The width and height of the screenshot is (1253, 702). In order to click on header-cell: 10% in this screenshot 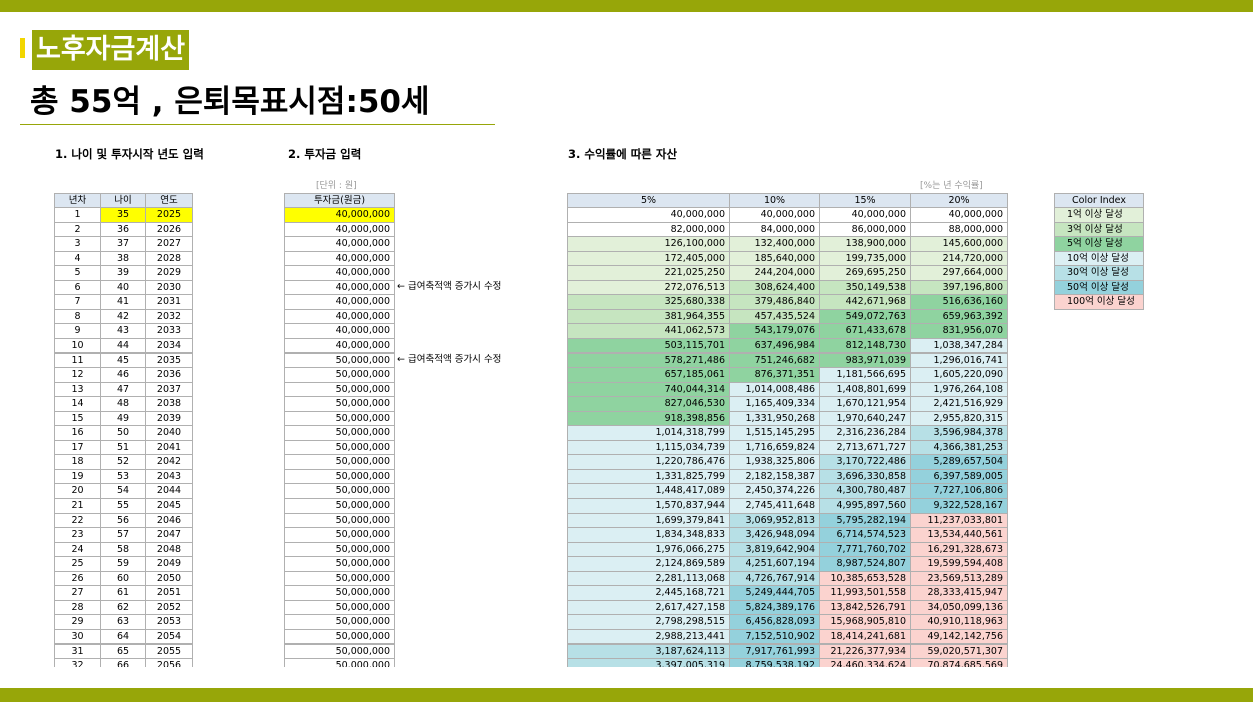, I will do `click(774, 200)`.